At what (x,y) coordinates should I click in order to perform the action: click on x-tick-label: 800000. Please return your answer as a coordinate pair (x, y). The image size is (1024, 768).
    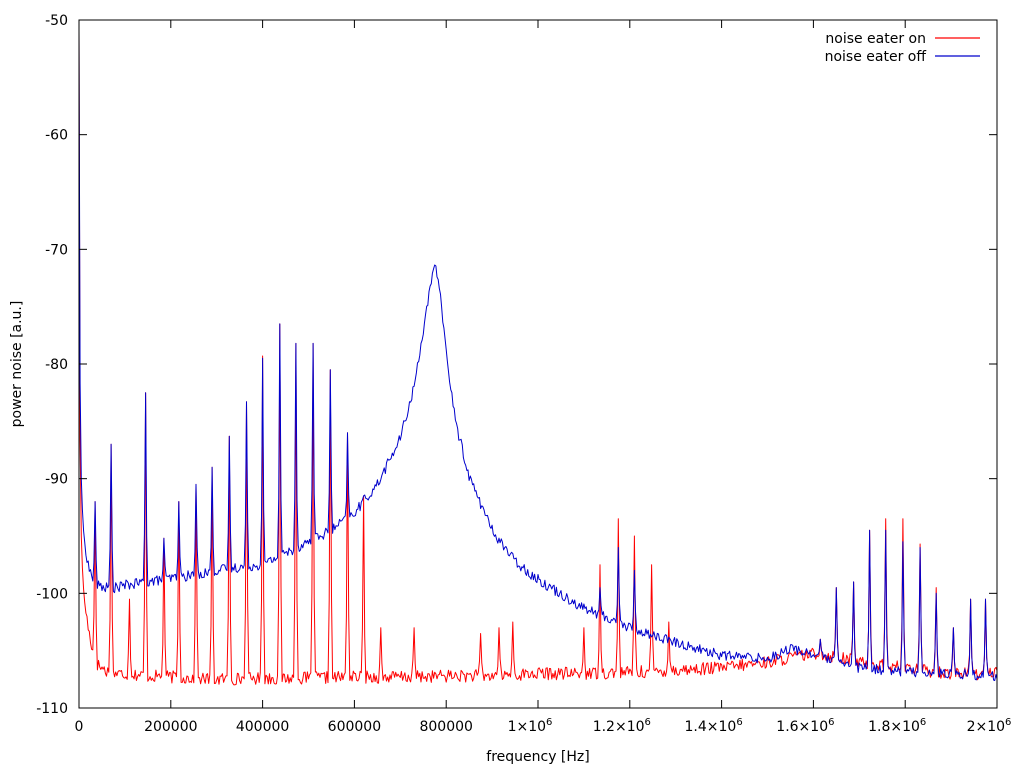
    Looking at the image, I should click on (445, 727).